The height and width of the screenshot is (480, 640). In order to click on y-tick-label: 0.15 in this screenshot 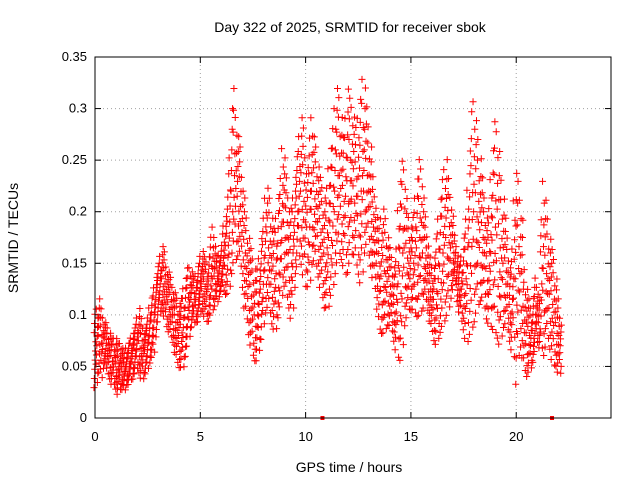, I will do `click(74, 262)`.